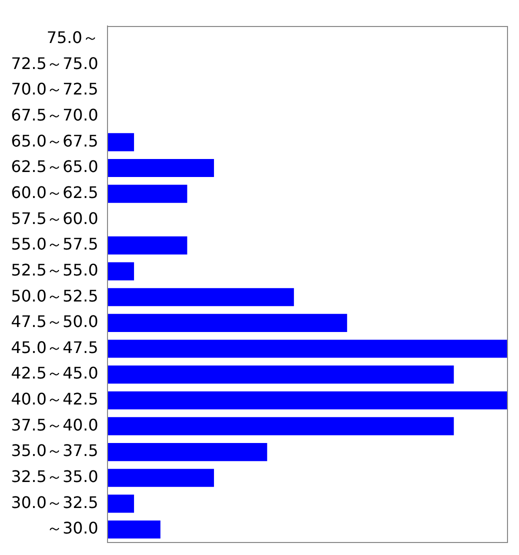  What do you see at coordinates (54, 347) in the screenshot?
I see `y-tick-label: 45.0～47.5` at bounding box center [54, 347].